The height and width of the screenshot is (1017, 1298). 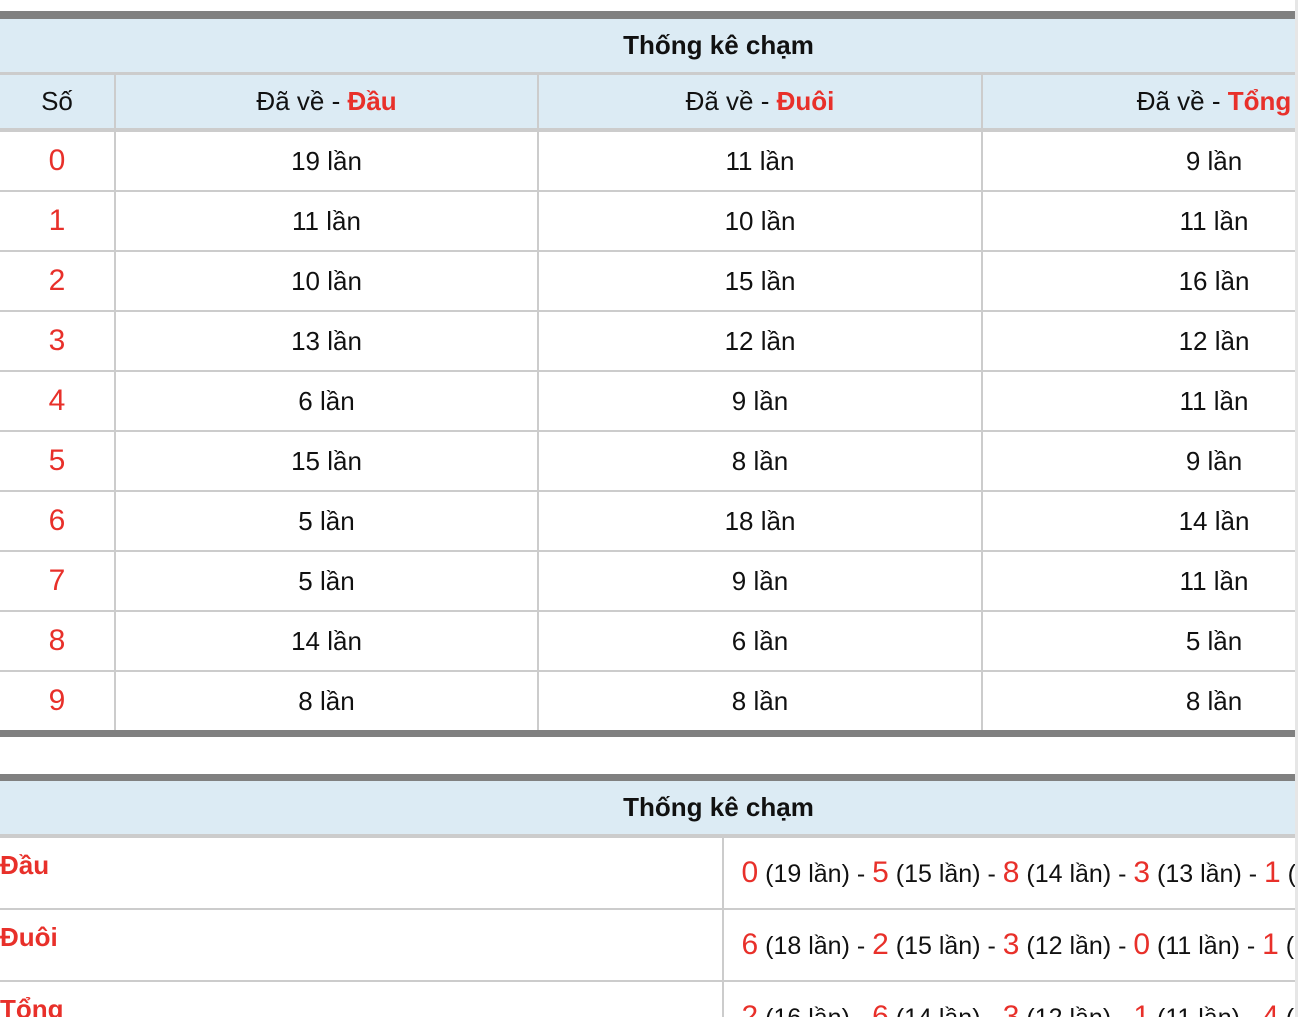 What do you see at coordinates (57, 102) in the screenshot?
I see `col-header-so: Số` at bounding box center [57, 102].